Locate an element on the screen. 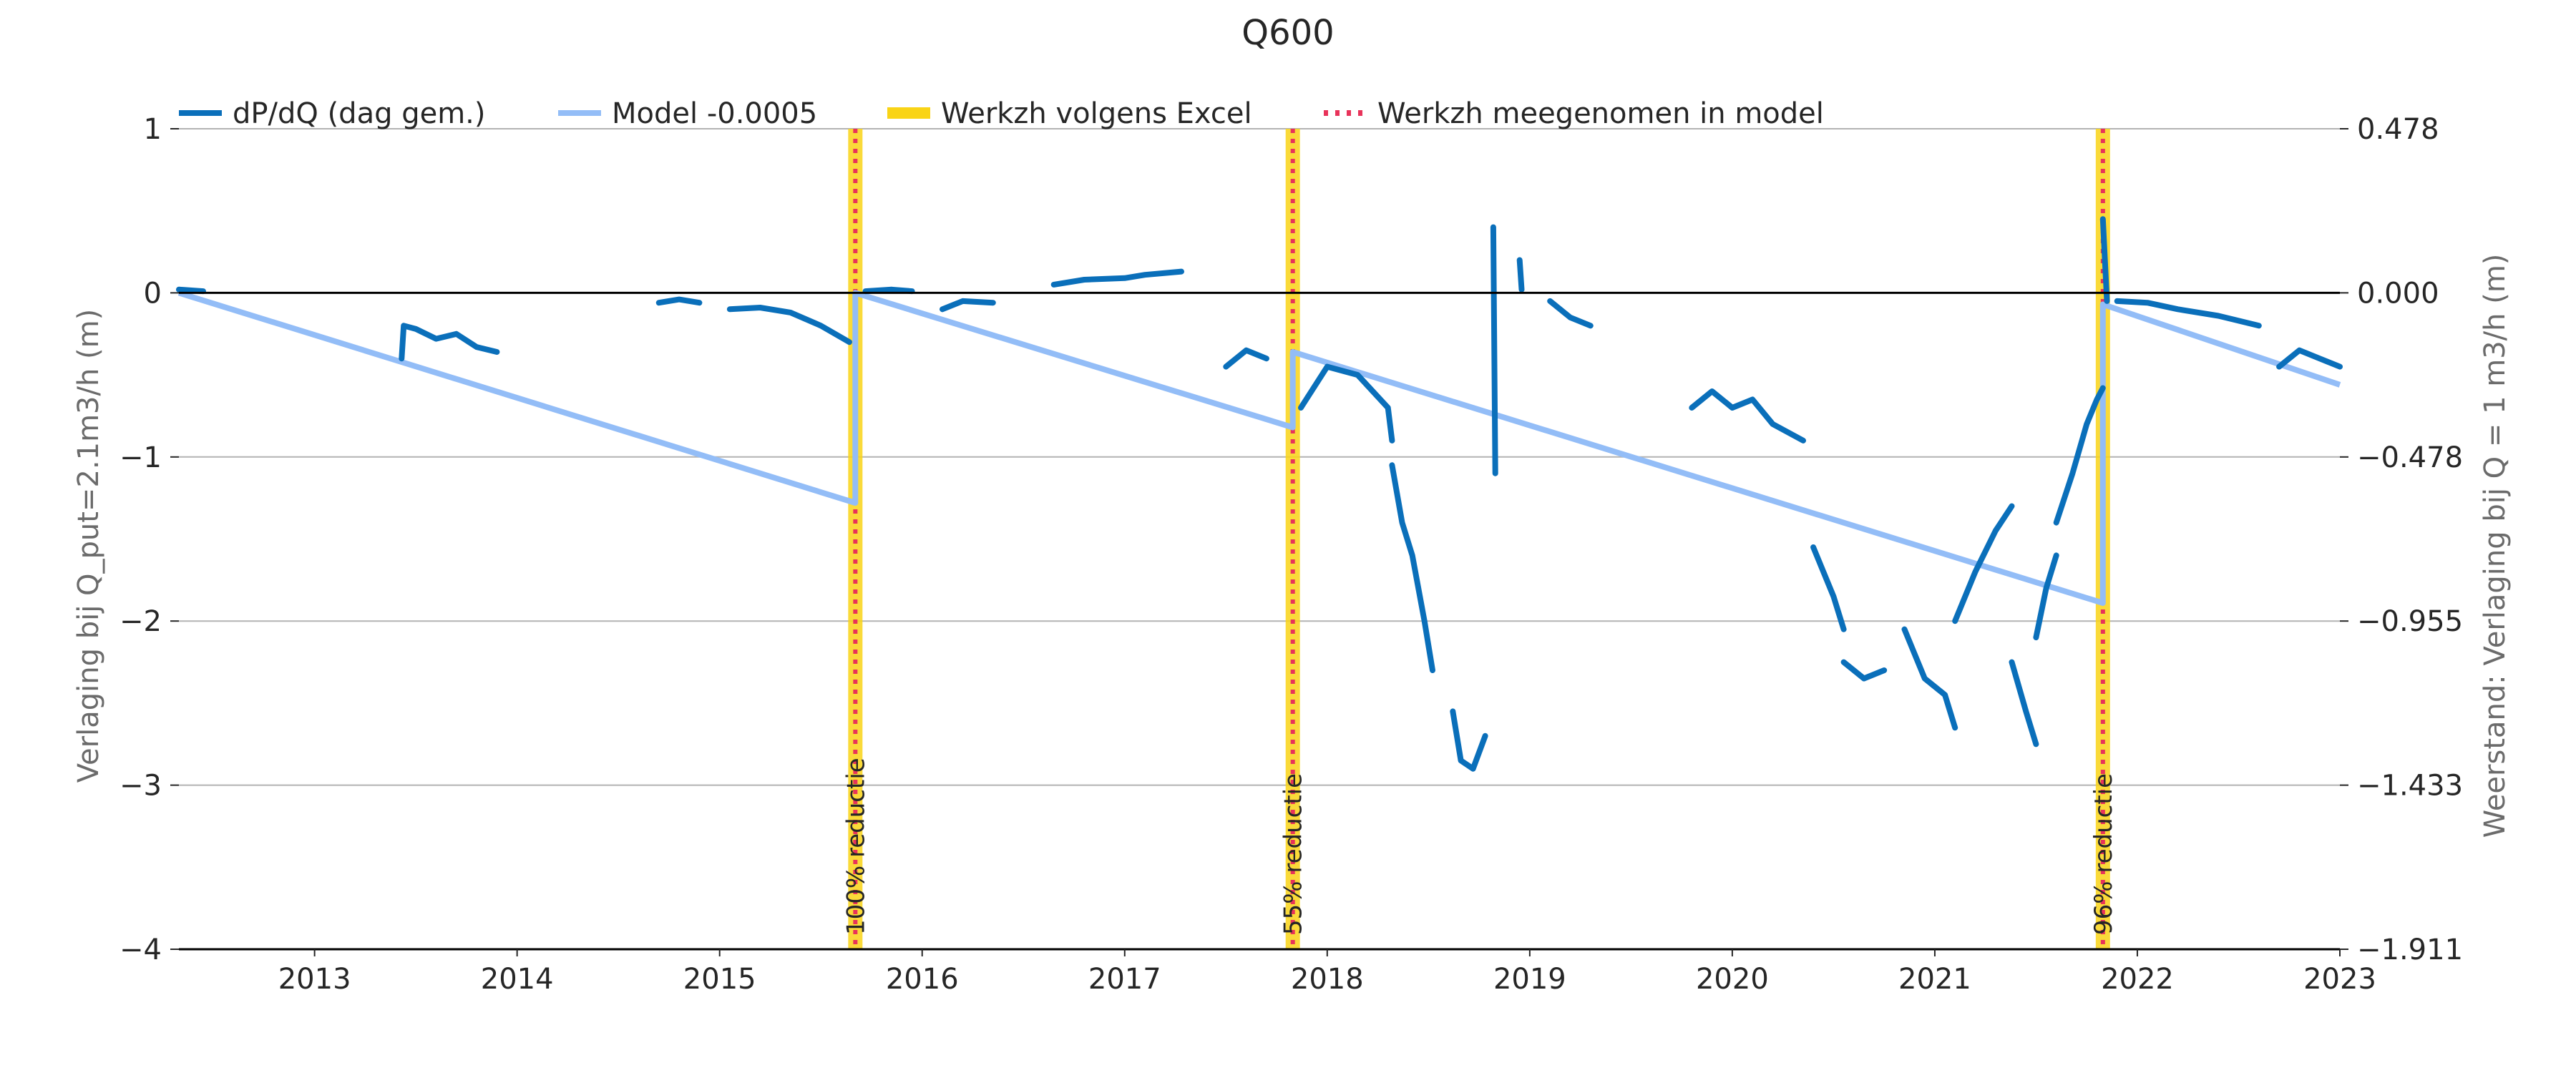  y-left-tick-label: 0 is located at coordinates (153, 293).